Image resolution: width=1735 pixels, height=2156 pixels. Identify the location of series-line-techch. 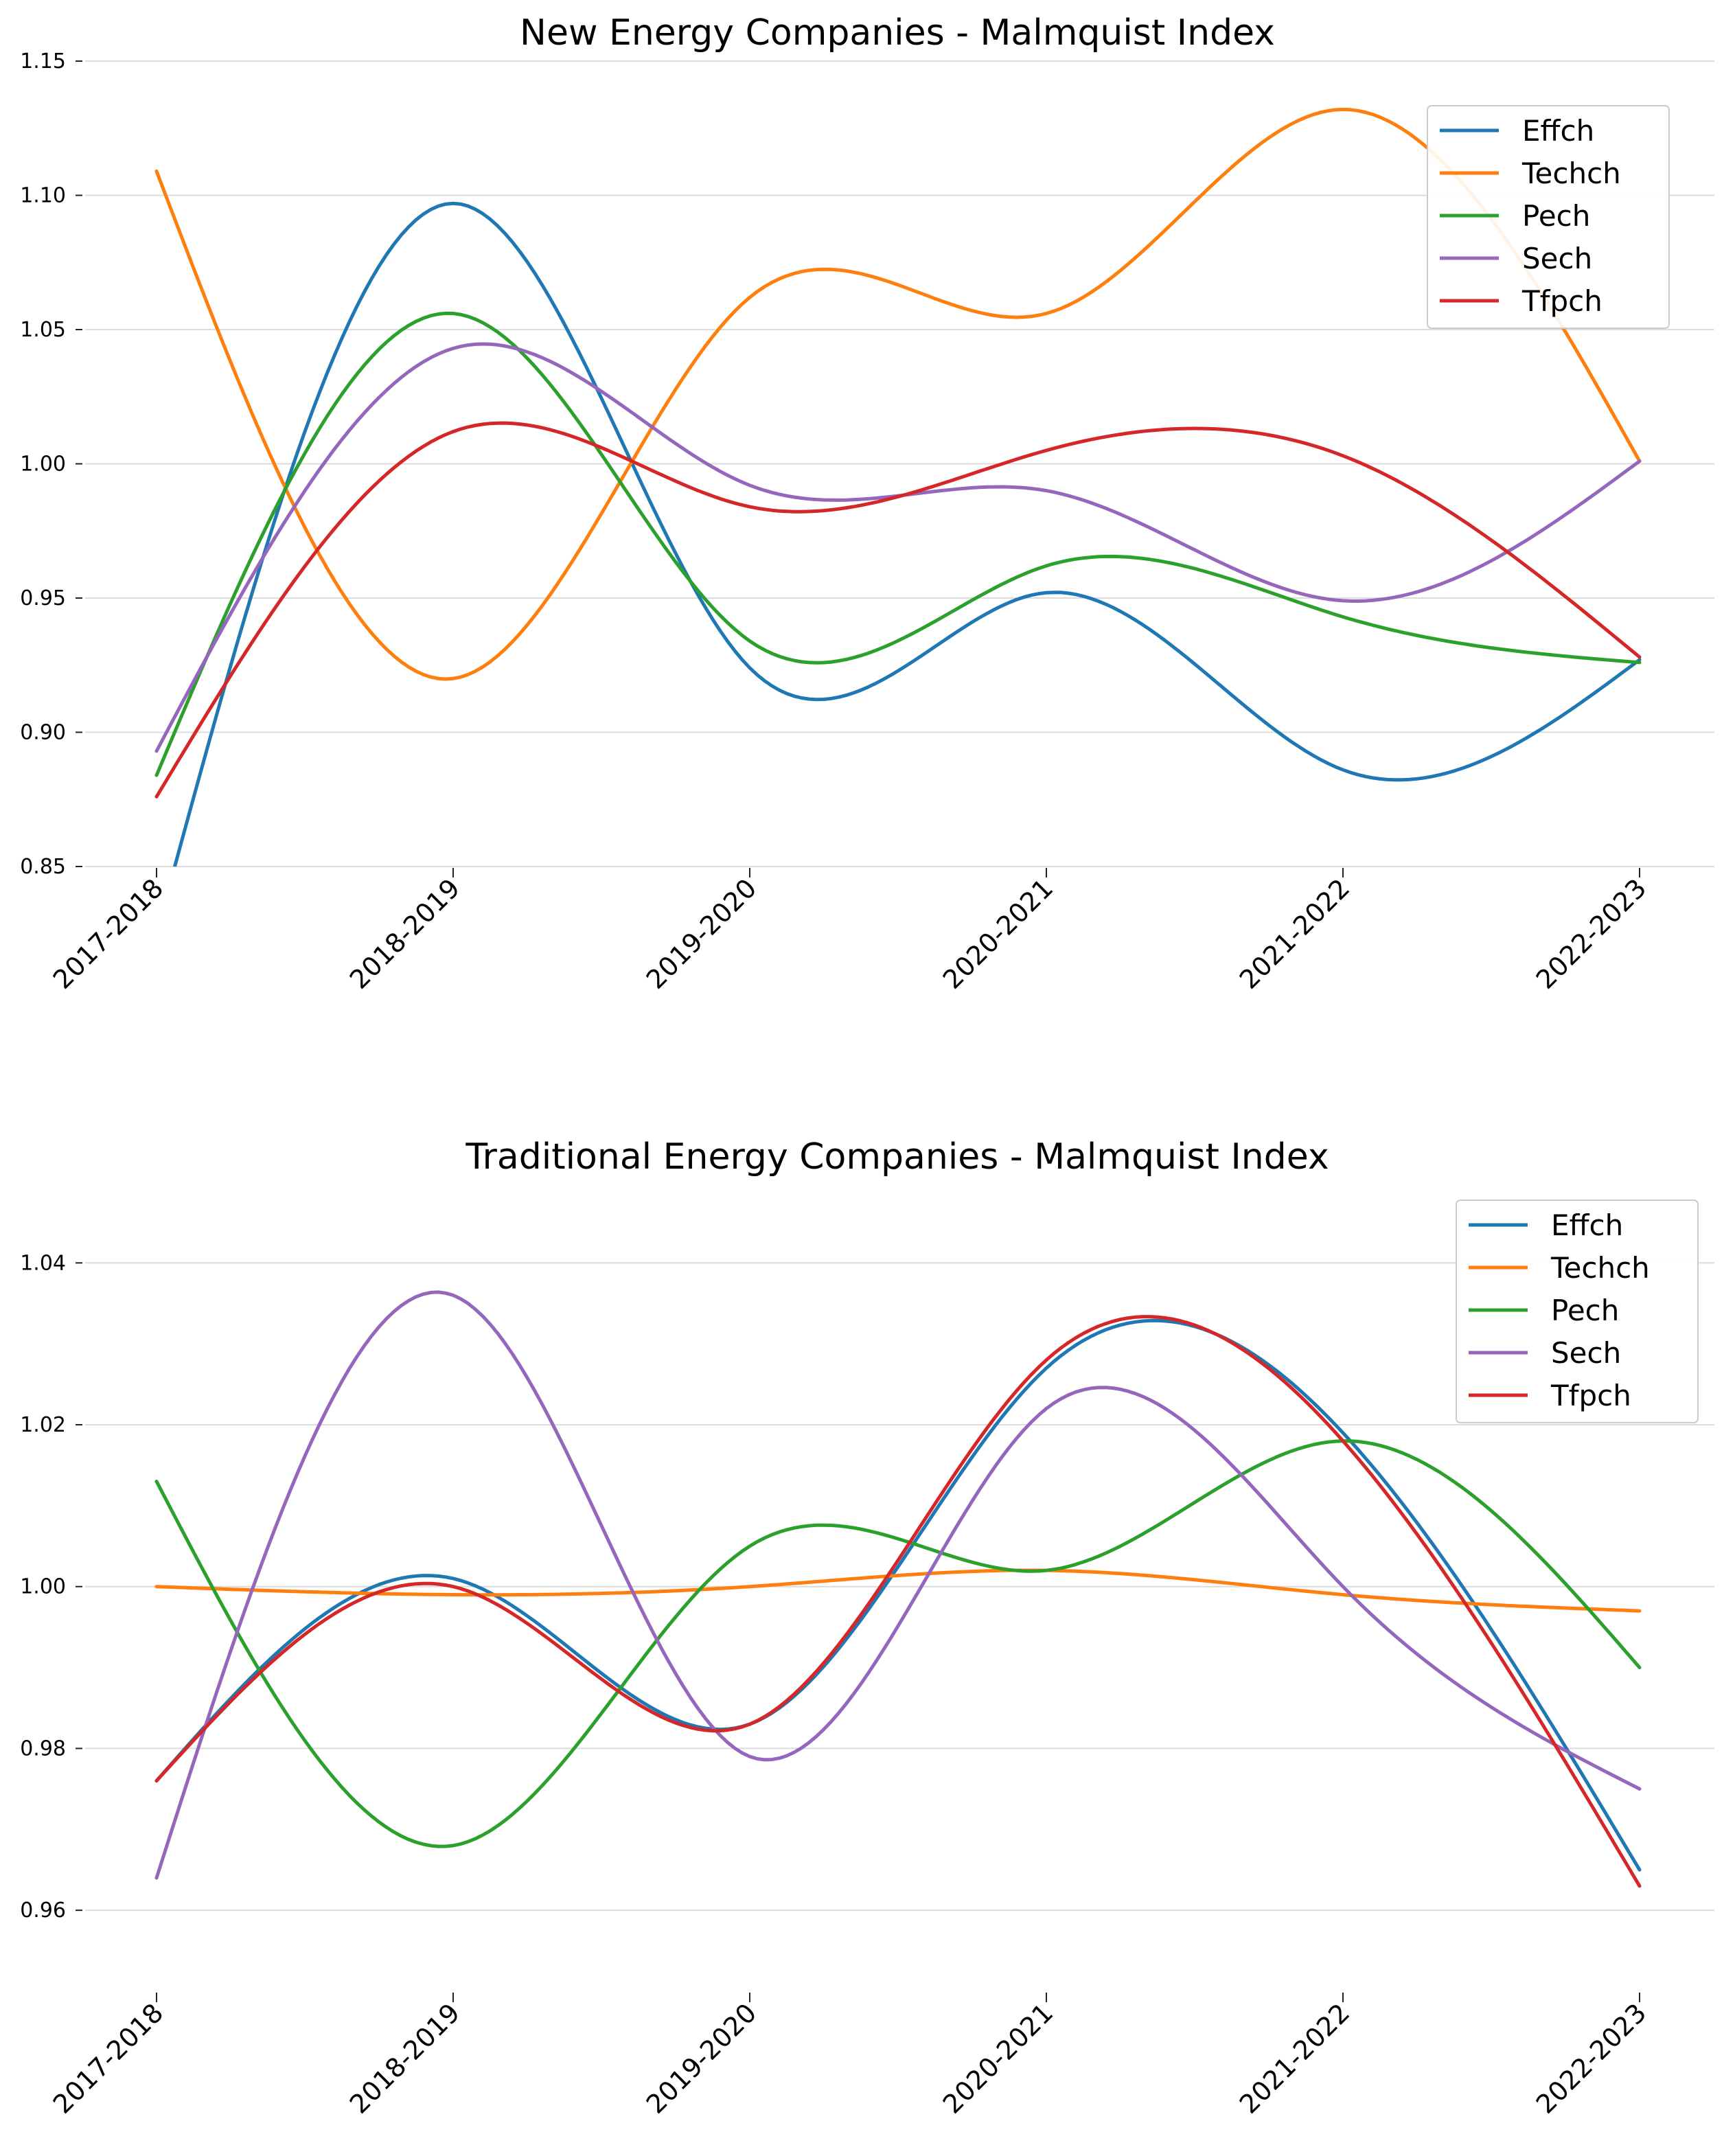
(898, 1590).